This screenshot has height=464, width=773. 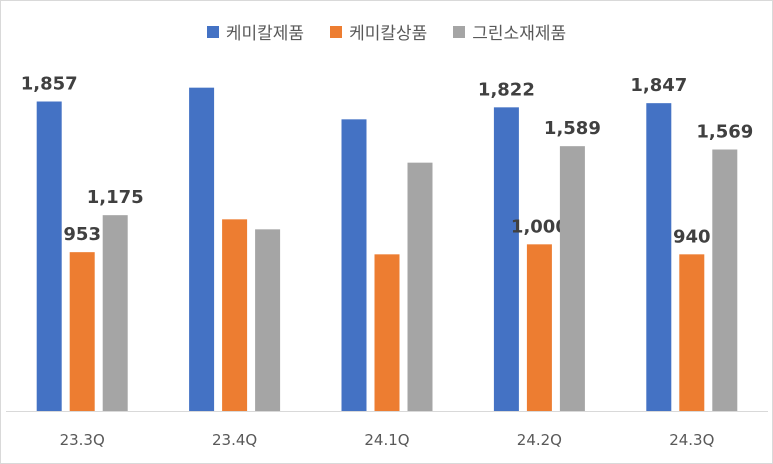 I want to click on x-tick-label-24.3Q: 24.3Q, so click(x=691, y=440).